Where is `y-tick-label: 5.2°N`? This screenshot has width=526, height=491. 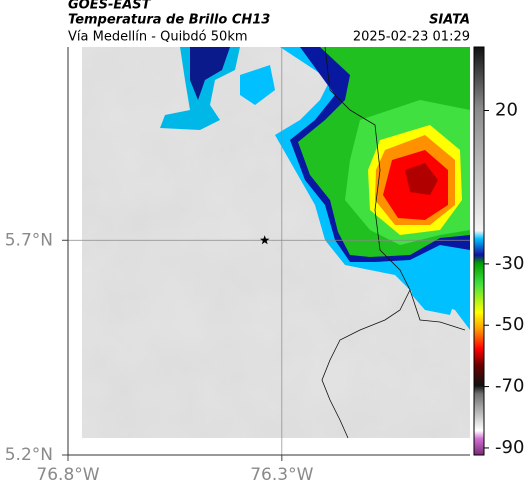 y-tick-label: 5.2°N is located at coordinates (29, 455).